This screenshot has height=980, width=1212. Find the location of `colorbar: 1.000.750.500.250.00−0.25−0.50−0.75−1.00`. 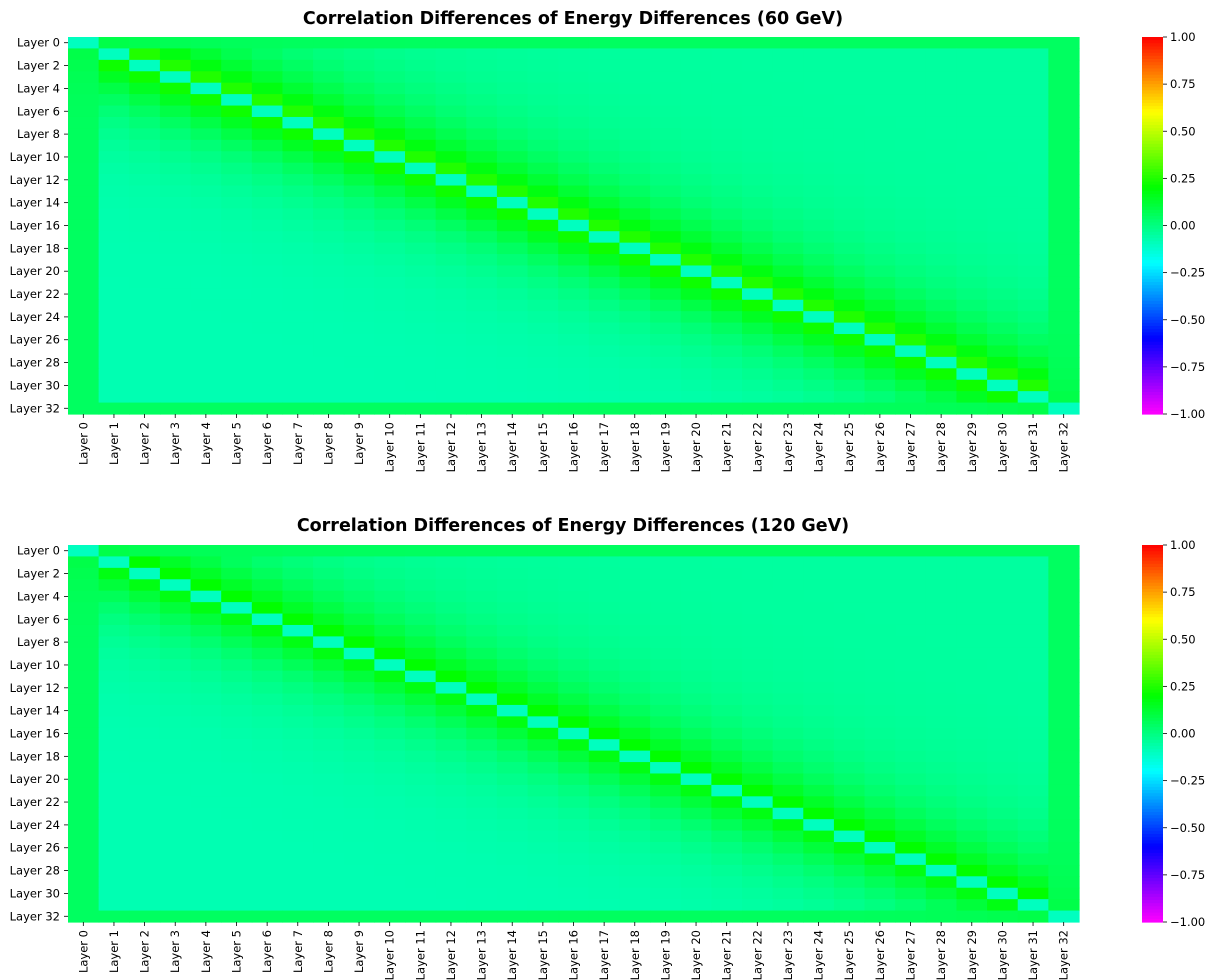

colorbar: 1.000.750.500.250.00−0.25−0.50−0.75−1.00 is located at coordinates (1173, 225).